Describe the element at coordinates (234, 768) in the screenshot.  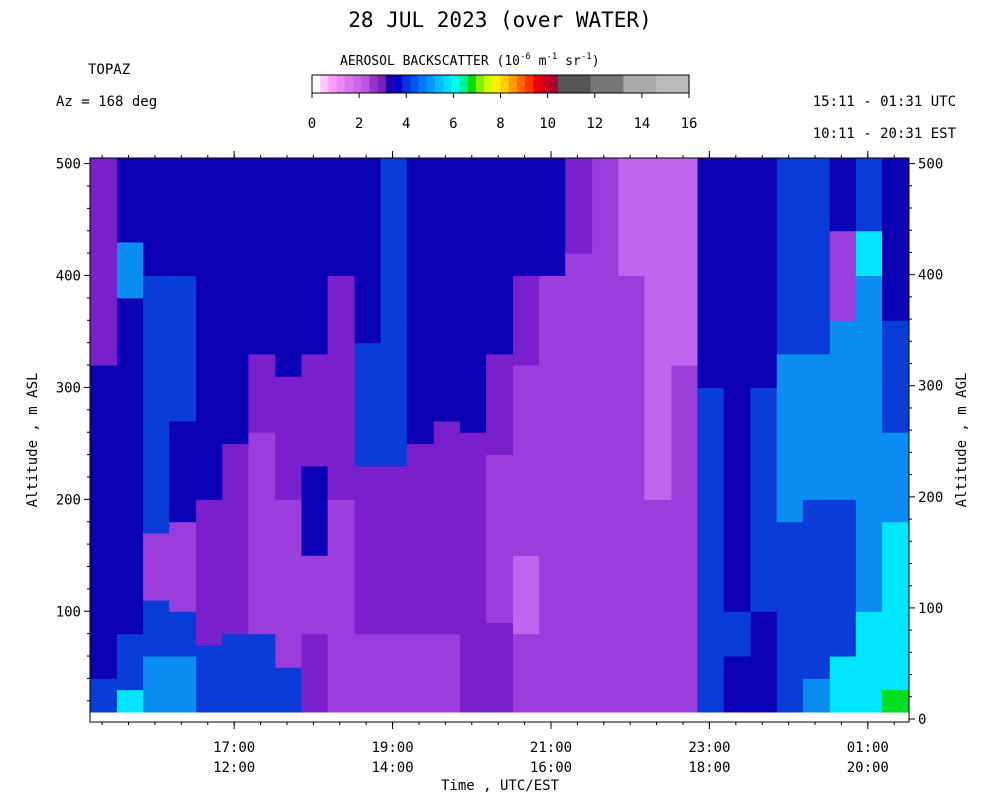
I see `x-tick-label-est: 12:00` at that location.